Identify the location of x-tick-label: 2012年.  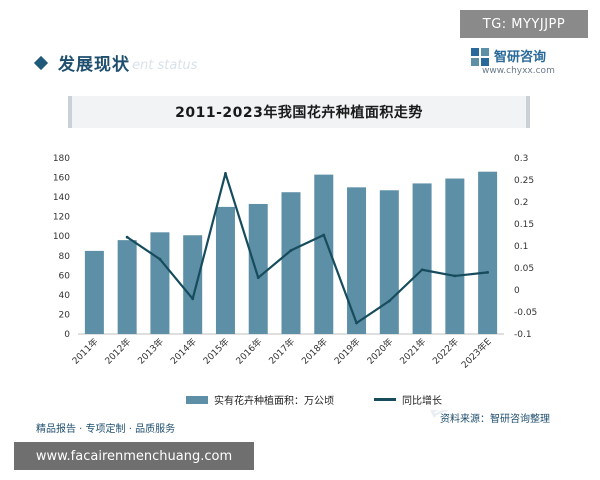
(117, 351).